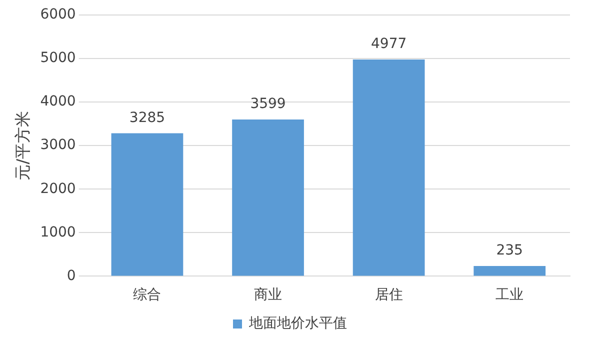  I want to click on data-label: 3599, so click(268, 104).